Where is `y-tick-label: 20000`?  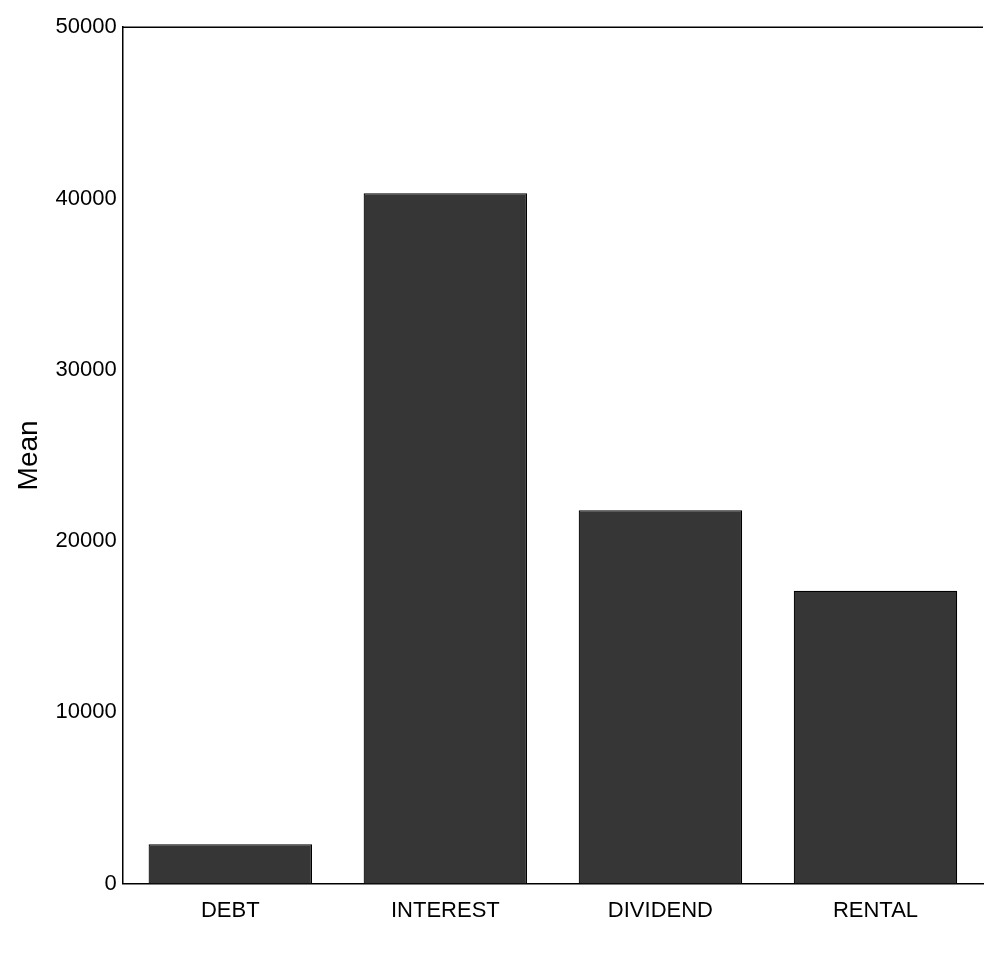
y-tick-label: 20000 is located at coordinates (86, 540).